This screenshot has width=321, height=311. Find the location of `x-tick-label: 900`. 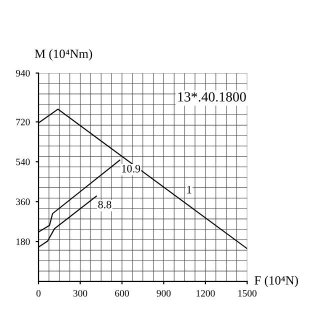

x-tick-label: 900 is located at coordinates (163, 293).